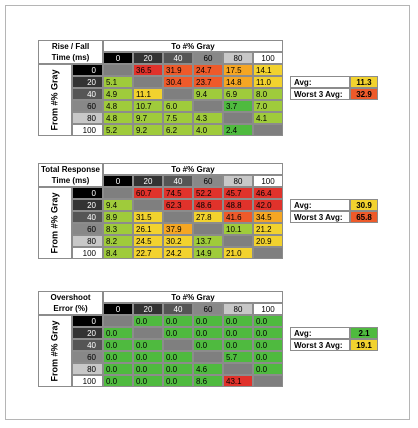 This screenshot has height=428, width=418. I want to click on value-cell: 6.9, so click(238, 94).